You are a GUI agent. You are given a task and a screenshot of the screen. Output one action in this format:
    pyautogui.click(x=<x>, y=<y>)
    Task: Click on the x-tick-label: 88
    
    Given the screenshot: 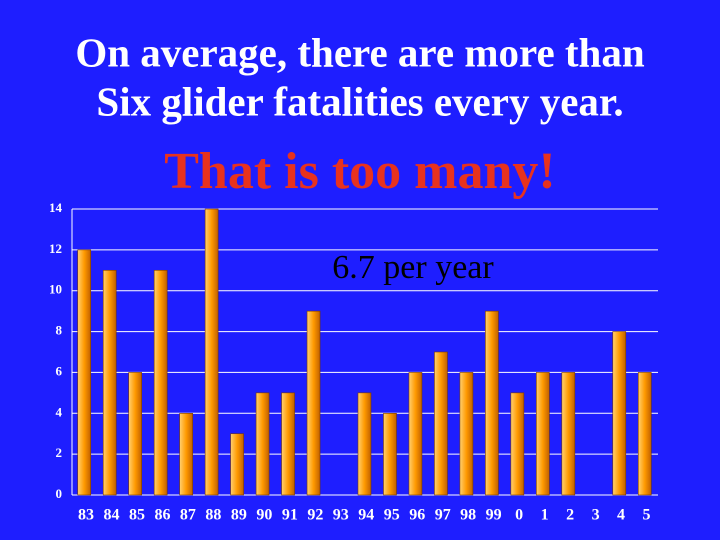 What is the action you would take?
    pyautogui.click(x=213, y=515)
    